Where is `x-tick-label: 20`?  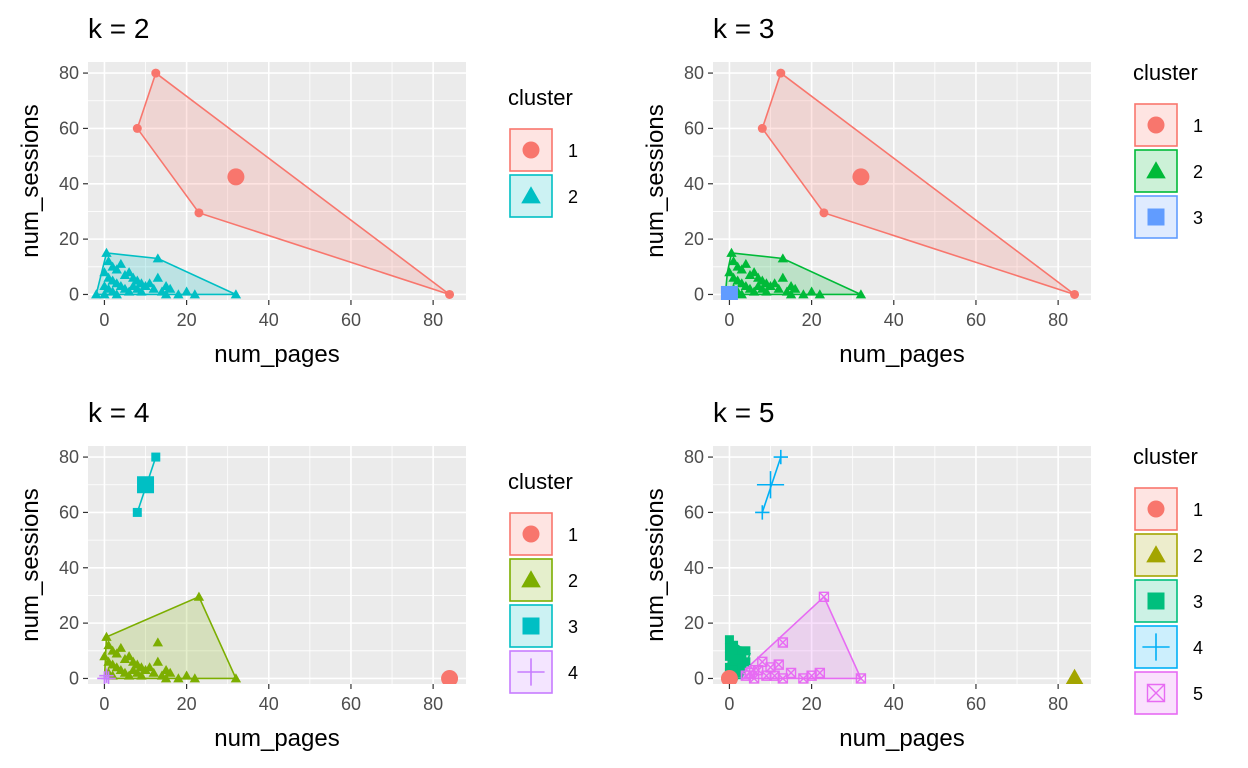
x-tick-label: 20 is located at coordinates (812, 704).